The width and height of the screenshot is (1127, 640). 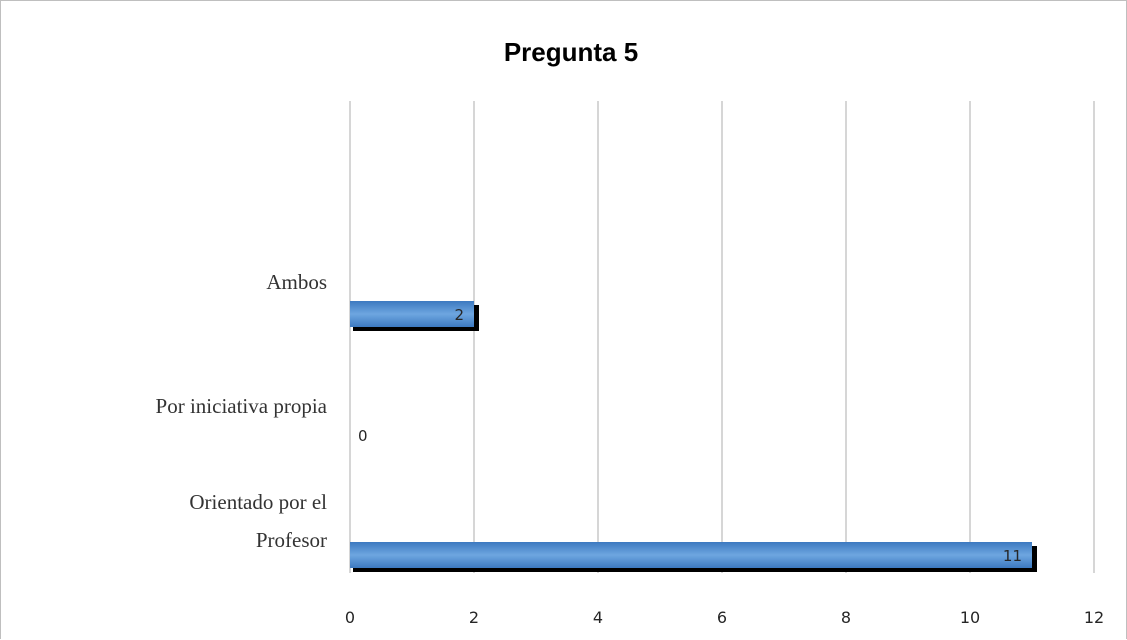 I want to click on x-tick-label: 4, so click(x=598, y=617).